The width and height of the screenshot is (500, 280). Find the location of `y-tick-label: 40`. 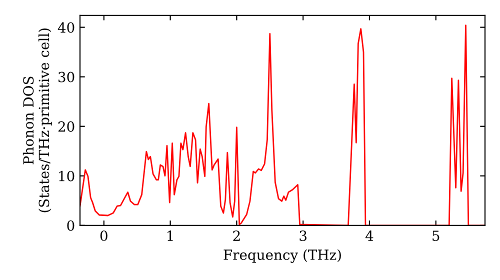

y-tick-label: 40 is located at coordinates (66, 27).